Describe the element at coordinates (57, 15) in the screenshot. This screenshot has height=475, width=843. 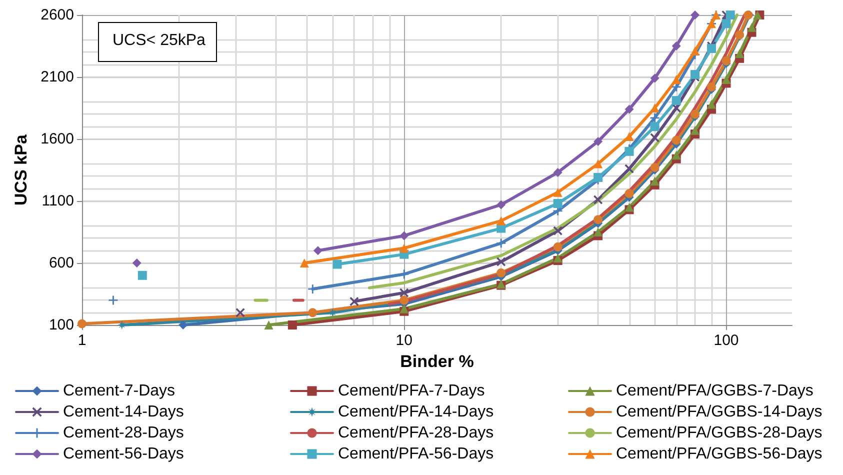
I see `y-tick-label: 2600` at that location.